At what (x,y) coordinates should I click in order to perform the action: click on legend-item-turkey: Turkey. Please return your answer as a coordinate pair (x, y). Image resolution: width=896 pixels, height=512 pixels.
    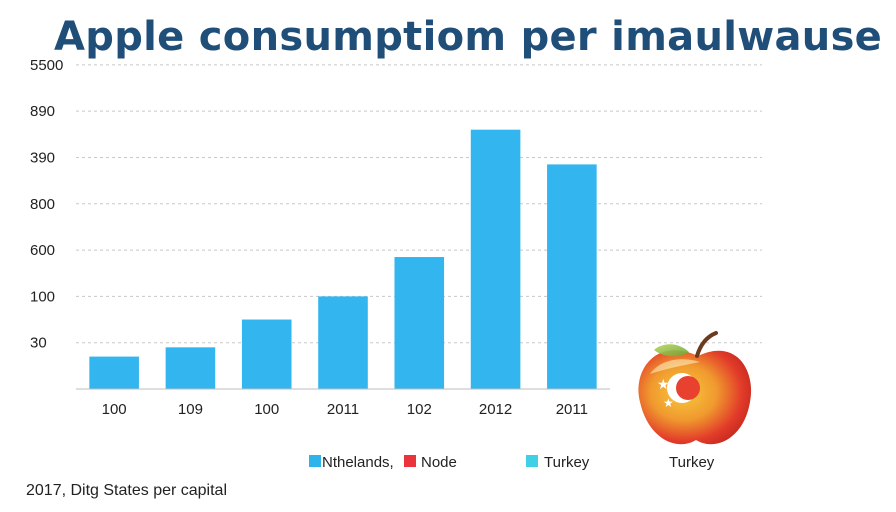
    Looking at the image, I should click on (558, 462).